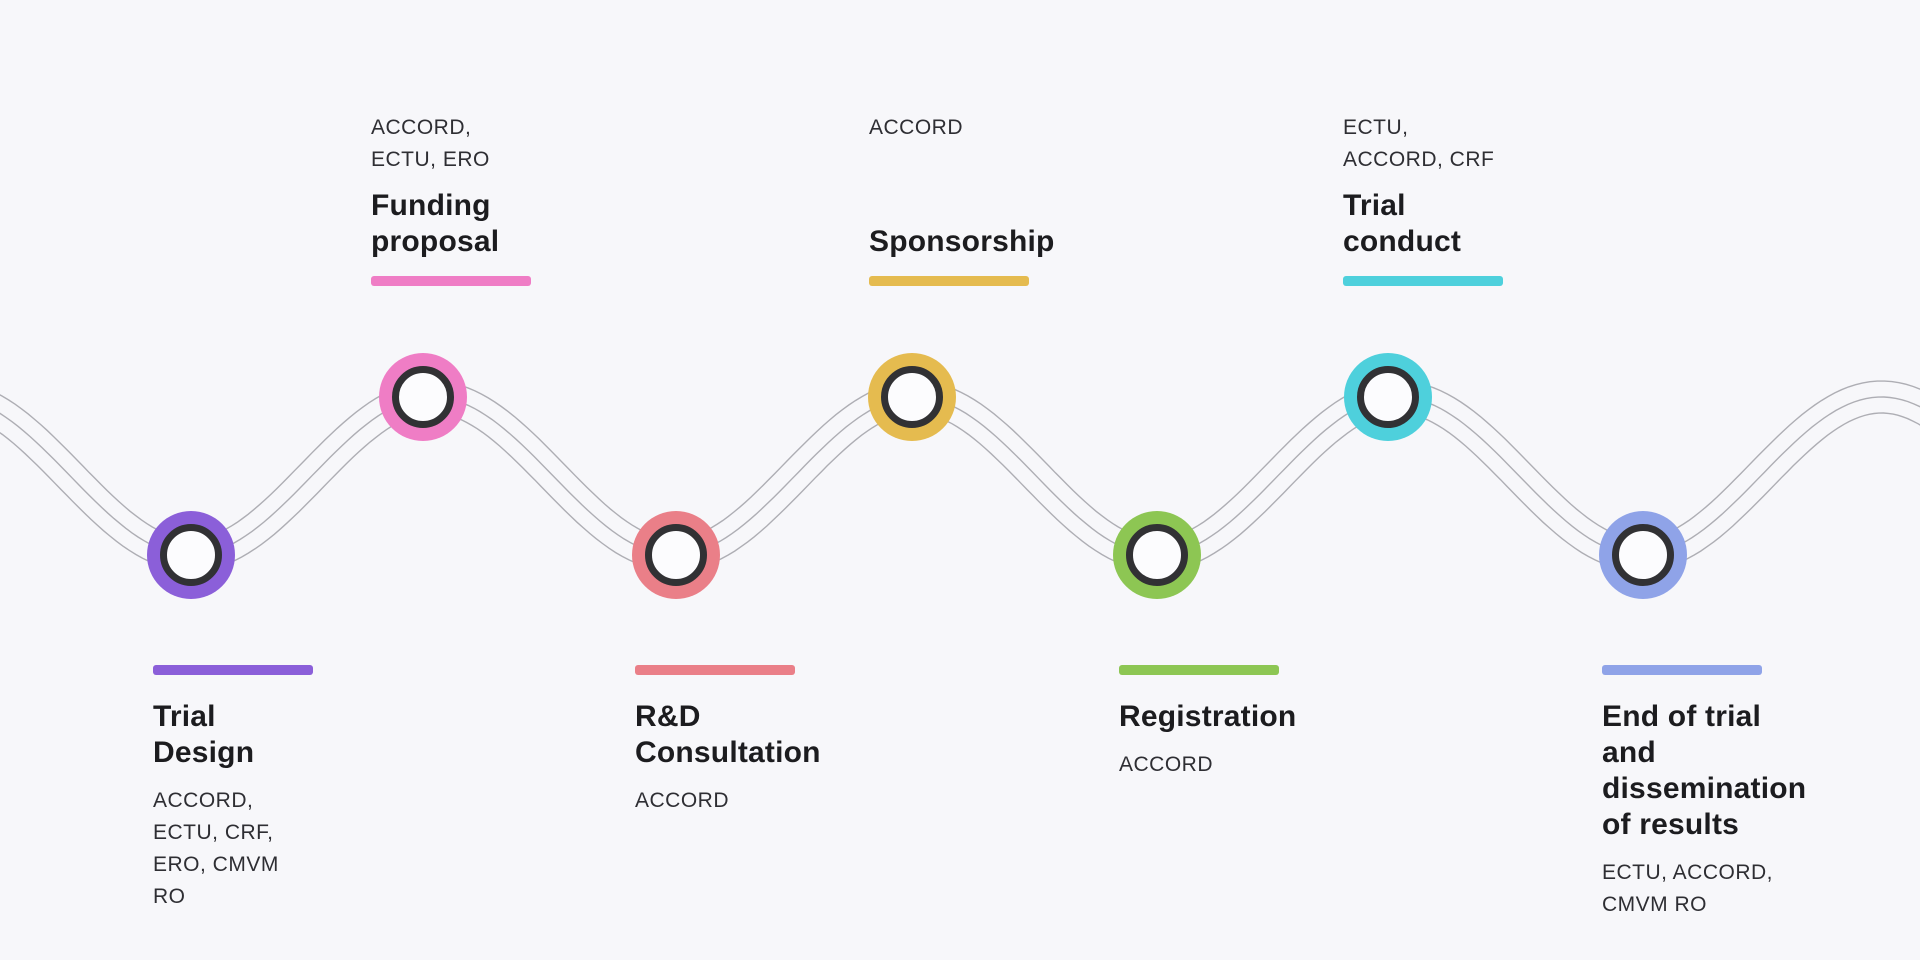 This screenshot has width=1920, height=960. I want to click on stage-title: R&D Consultation, so click(728, 734).